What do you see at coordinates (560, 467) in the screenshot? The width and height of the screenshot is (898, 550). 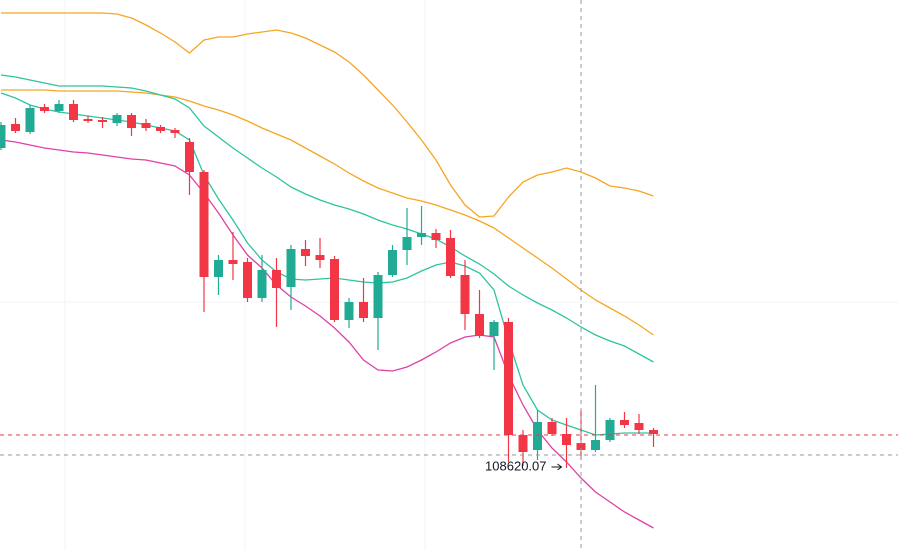 I see `low-arrow-head` at bounding box center [560, 467].